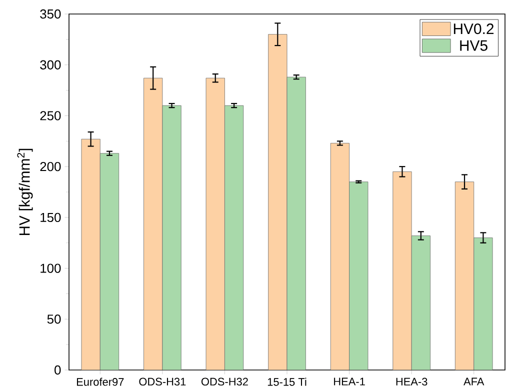 The width and height of the screenshot is (508, 392). Describe the element at coordinates (50, 14) in the screenshot. I see `y-tick-label: 350` at that location.